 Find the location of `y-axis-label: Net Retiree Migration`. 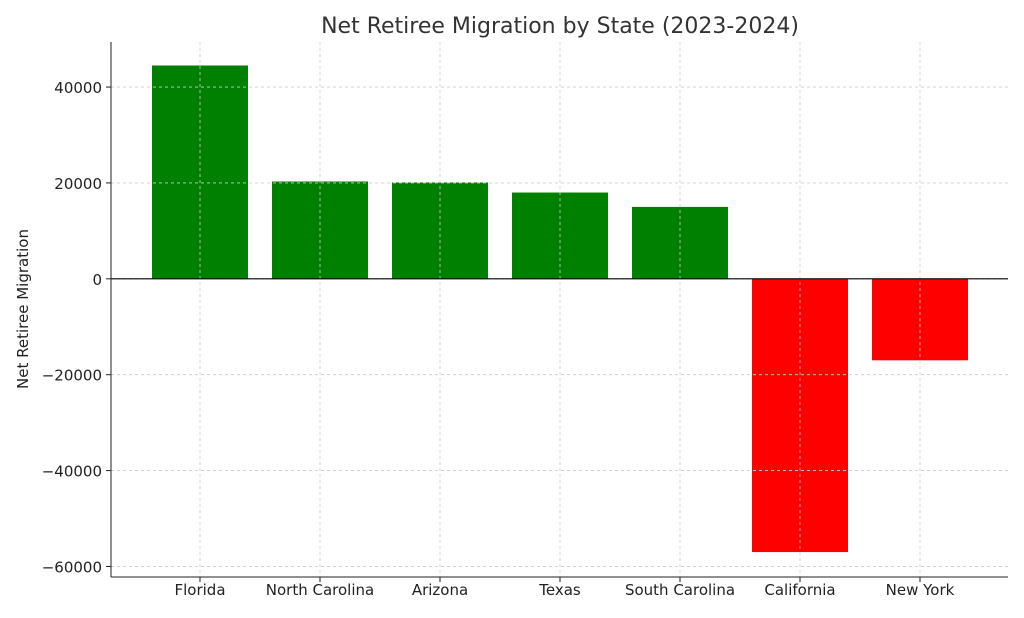

y-axis-label: Net Retiree Migration is located at coordinates (23, 309).